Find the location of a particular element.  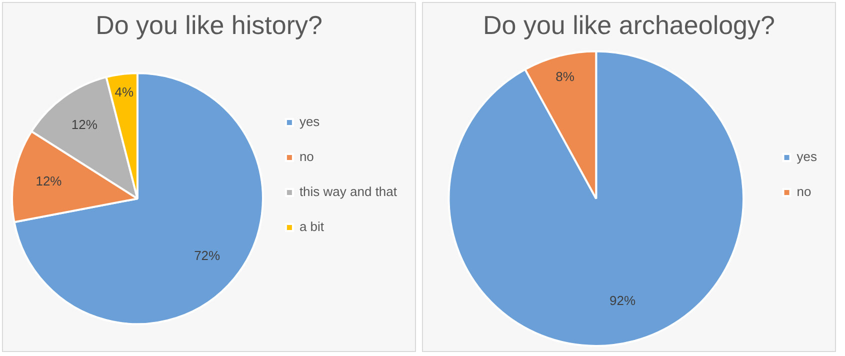

data-label: 4% is located at coordinates (124, 92).